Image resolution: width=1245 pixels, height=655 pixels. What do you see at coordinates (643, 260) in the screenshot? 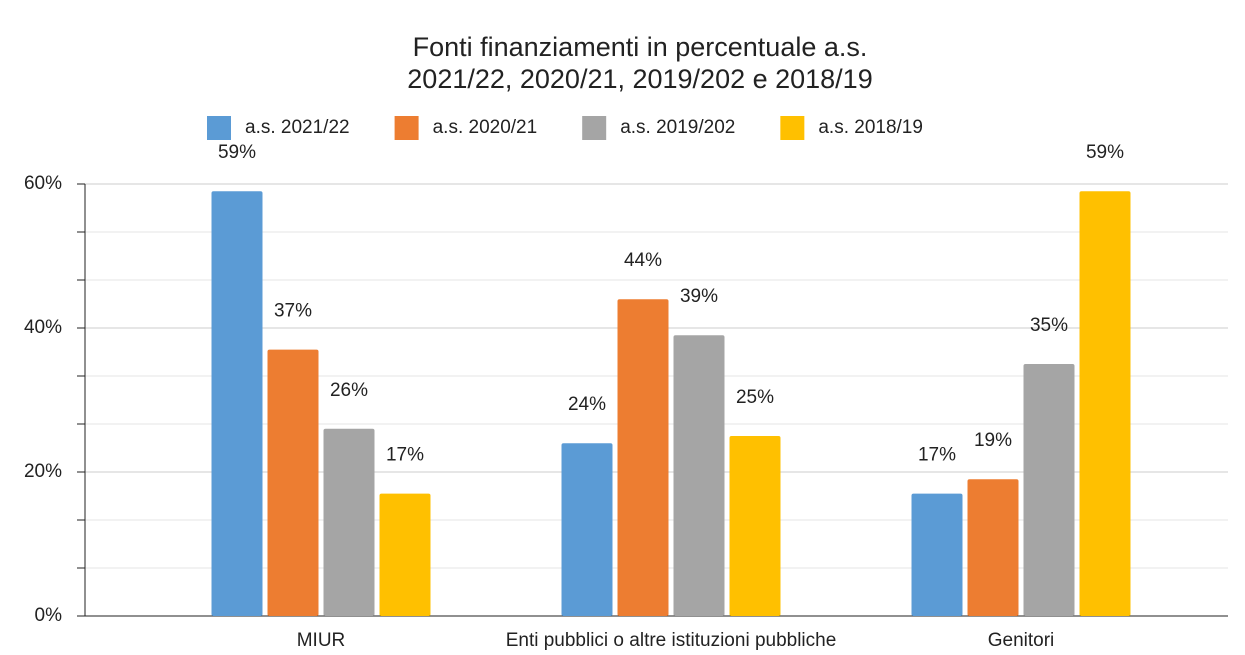
I see `data-label: 44%` at bounding box center [643, 260].